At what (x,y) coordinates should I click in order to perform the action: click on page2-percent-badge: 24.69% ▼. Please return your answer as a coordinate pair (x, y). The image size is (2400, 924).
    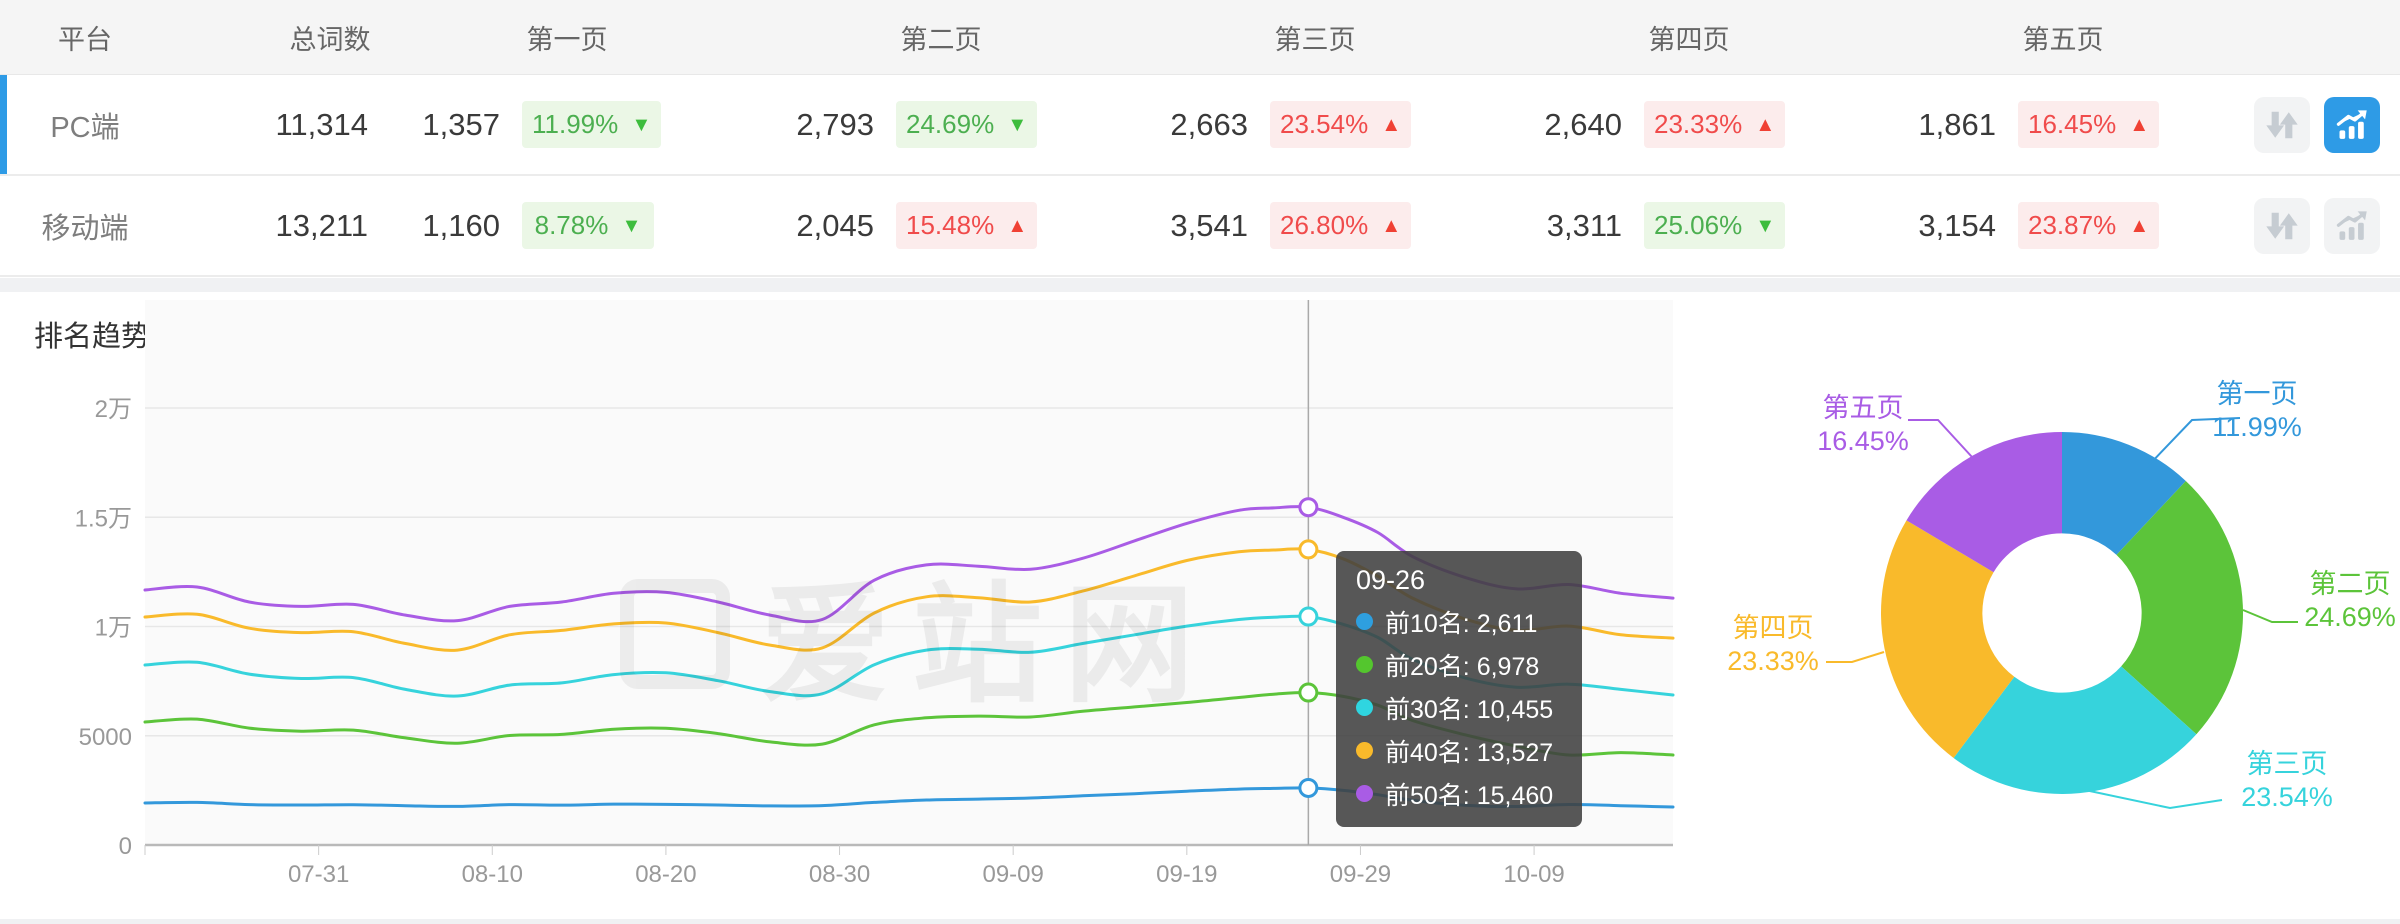
    Looking at the image, I should click on (967, 124).